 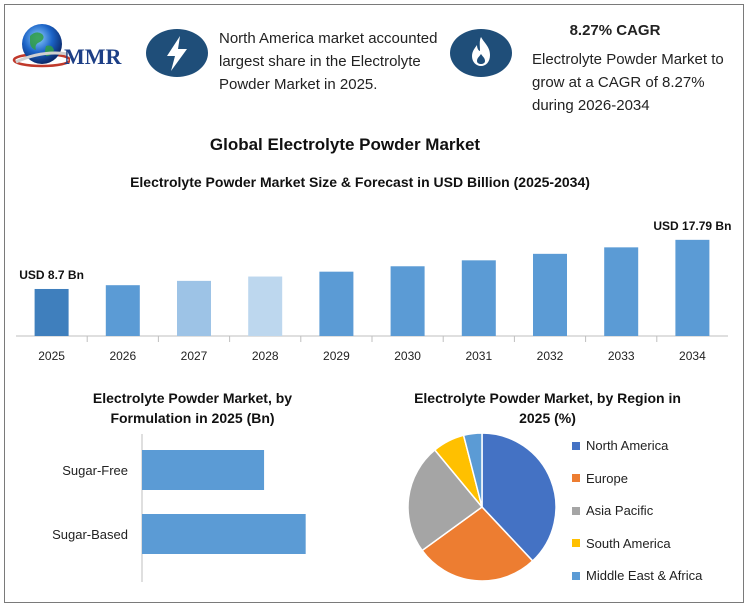 What do you see at coordinates (407, 356) in the screenshot?
I see `x-tick-label: 2030` at bounding box center [407, 356].